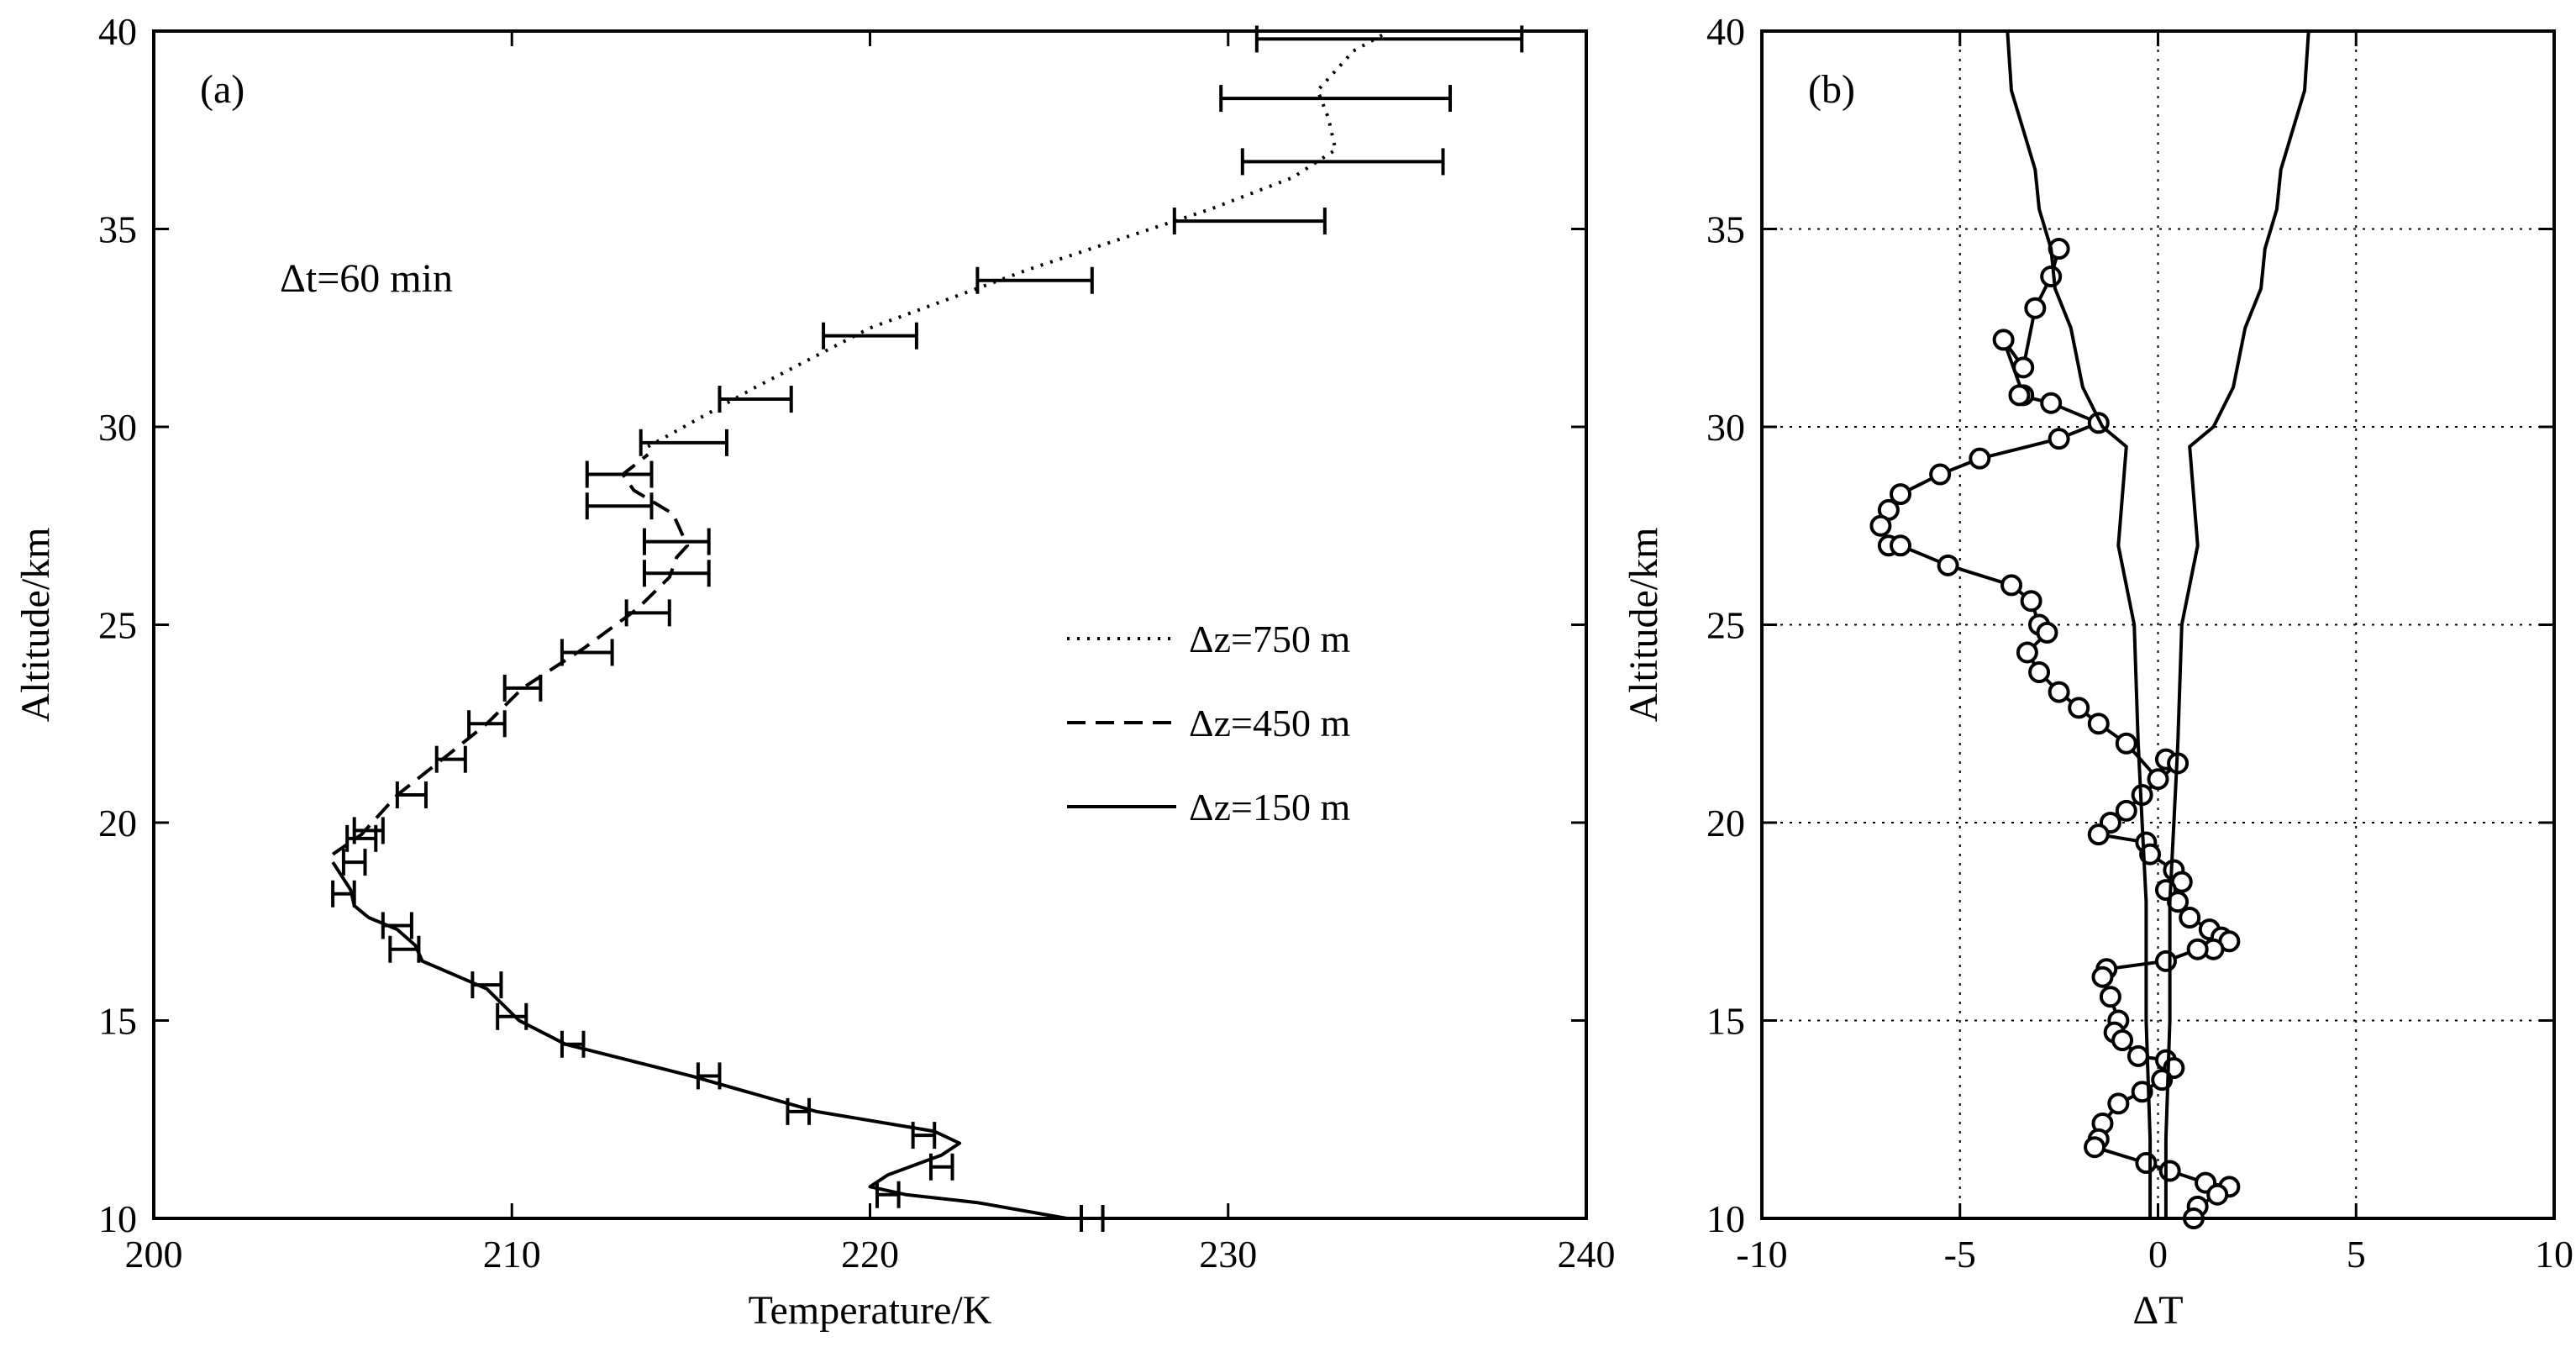  What do you see at coordinates (870, 1310) in the screenshot?
I see `panel-a-x-axis-title: Temperature/K` at bounding box center [870, 1310].